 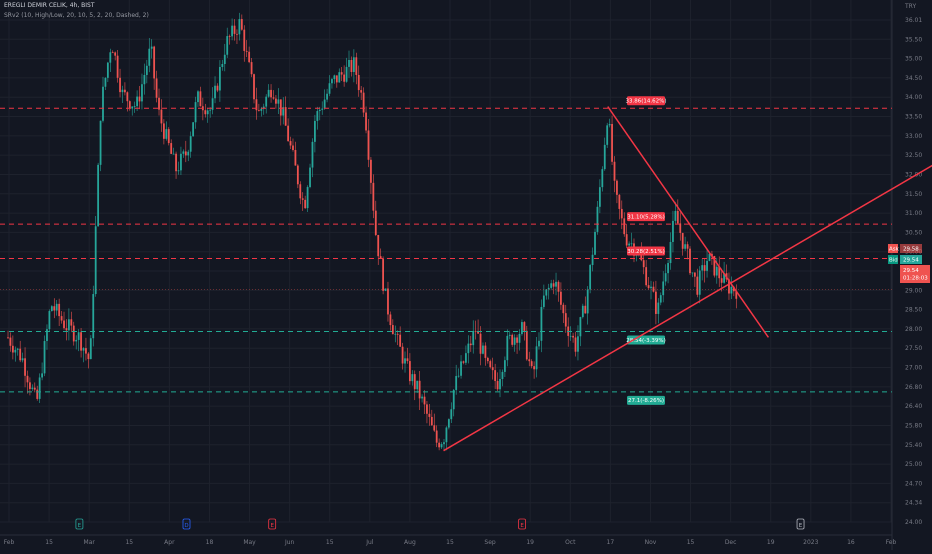 What do you see at coordinates (913, 503) in the screenshot?
I see `price-tick-label: 24.34` at bounding box center [913, 503].